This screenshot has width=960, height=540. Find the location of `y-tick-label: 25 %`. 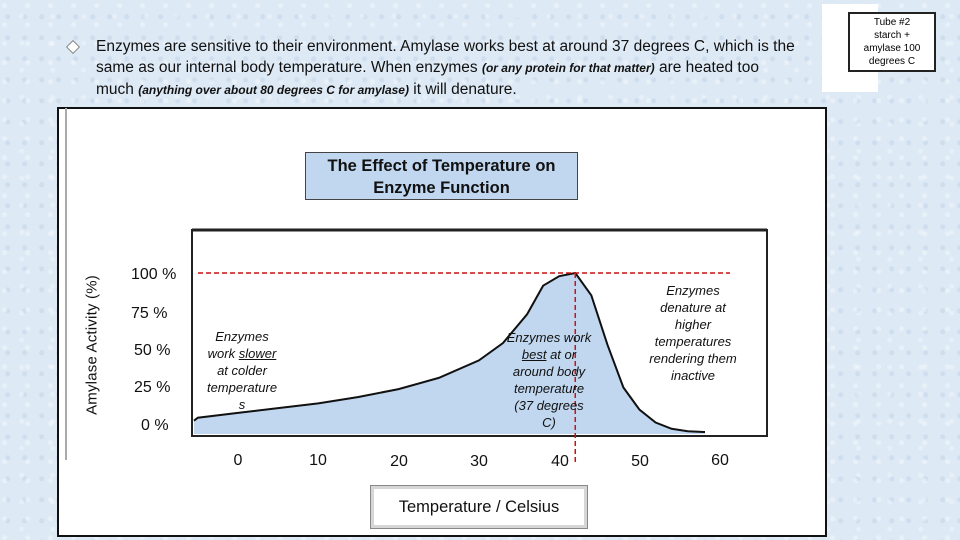

y-tick-label: 25 % is located at coordinates (152, 387).